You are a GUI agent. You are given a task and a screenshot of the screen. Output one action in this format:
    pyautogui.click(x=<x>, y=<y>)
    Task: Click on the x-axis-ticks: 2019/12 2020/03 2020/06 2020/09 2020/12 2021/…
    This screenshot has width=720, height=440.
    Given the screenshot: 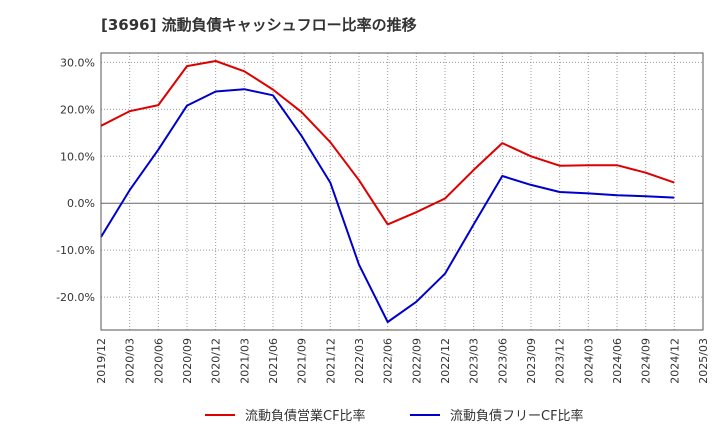 What is the action you would take?
    pyautogui.click(x=402, y=361)
    